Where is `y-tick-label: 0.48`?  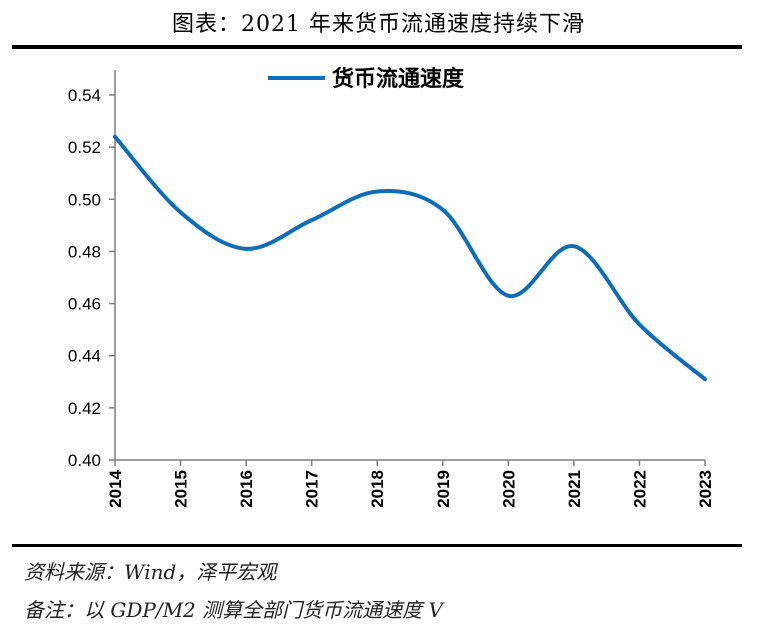
y-tick-label: 0.48 is located at coordinates (84, 251).